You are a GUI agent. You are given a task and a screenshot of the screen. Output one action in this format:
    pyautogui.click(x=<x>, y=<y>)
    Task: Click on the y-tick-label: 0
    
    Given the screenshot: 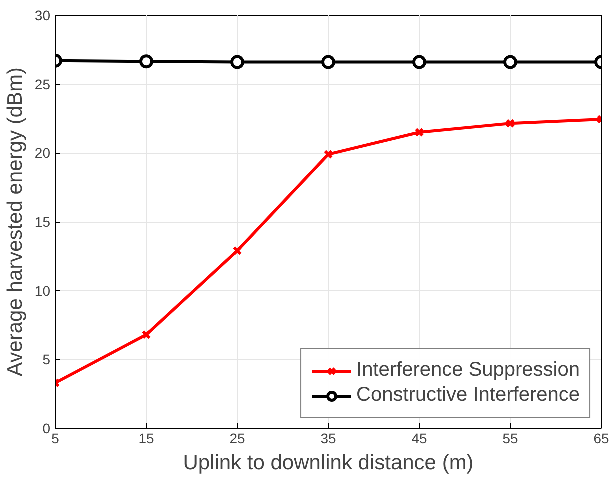 What is the action you would take?
    pyautogui.click(x=46, y=428)
    